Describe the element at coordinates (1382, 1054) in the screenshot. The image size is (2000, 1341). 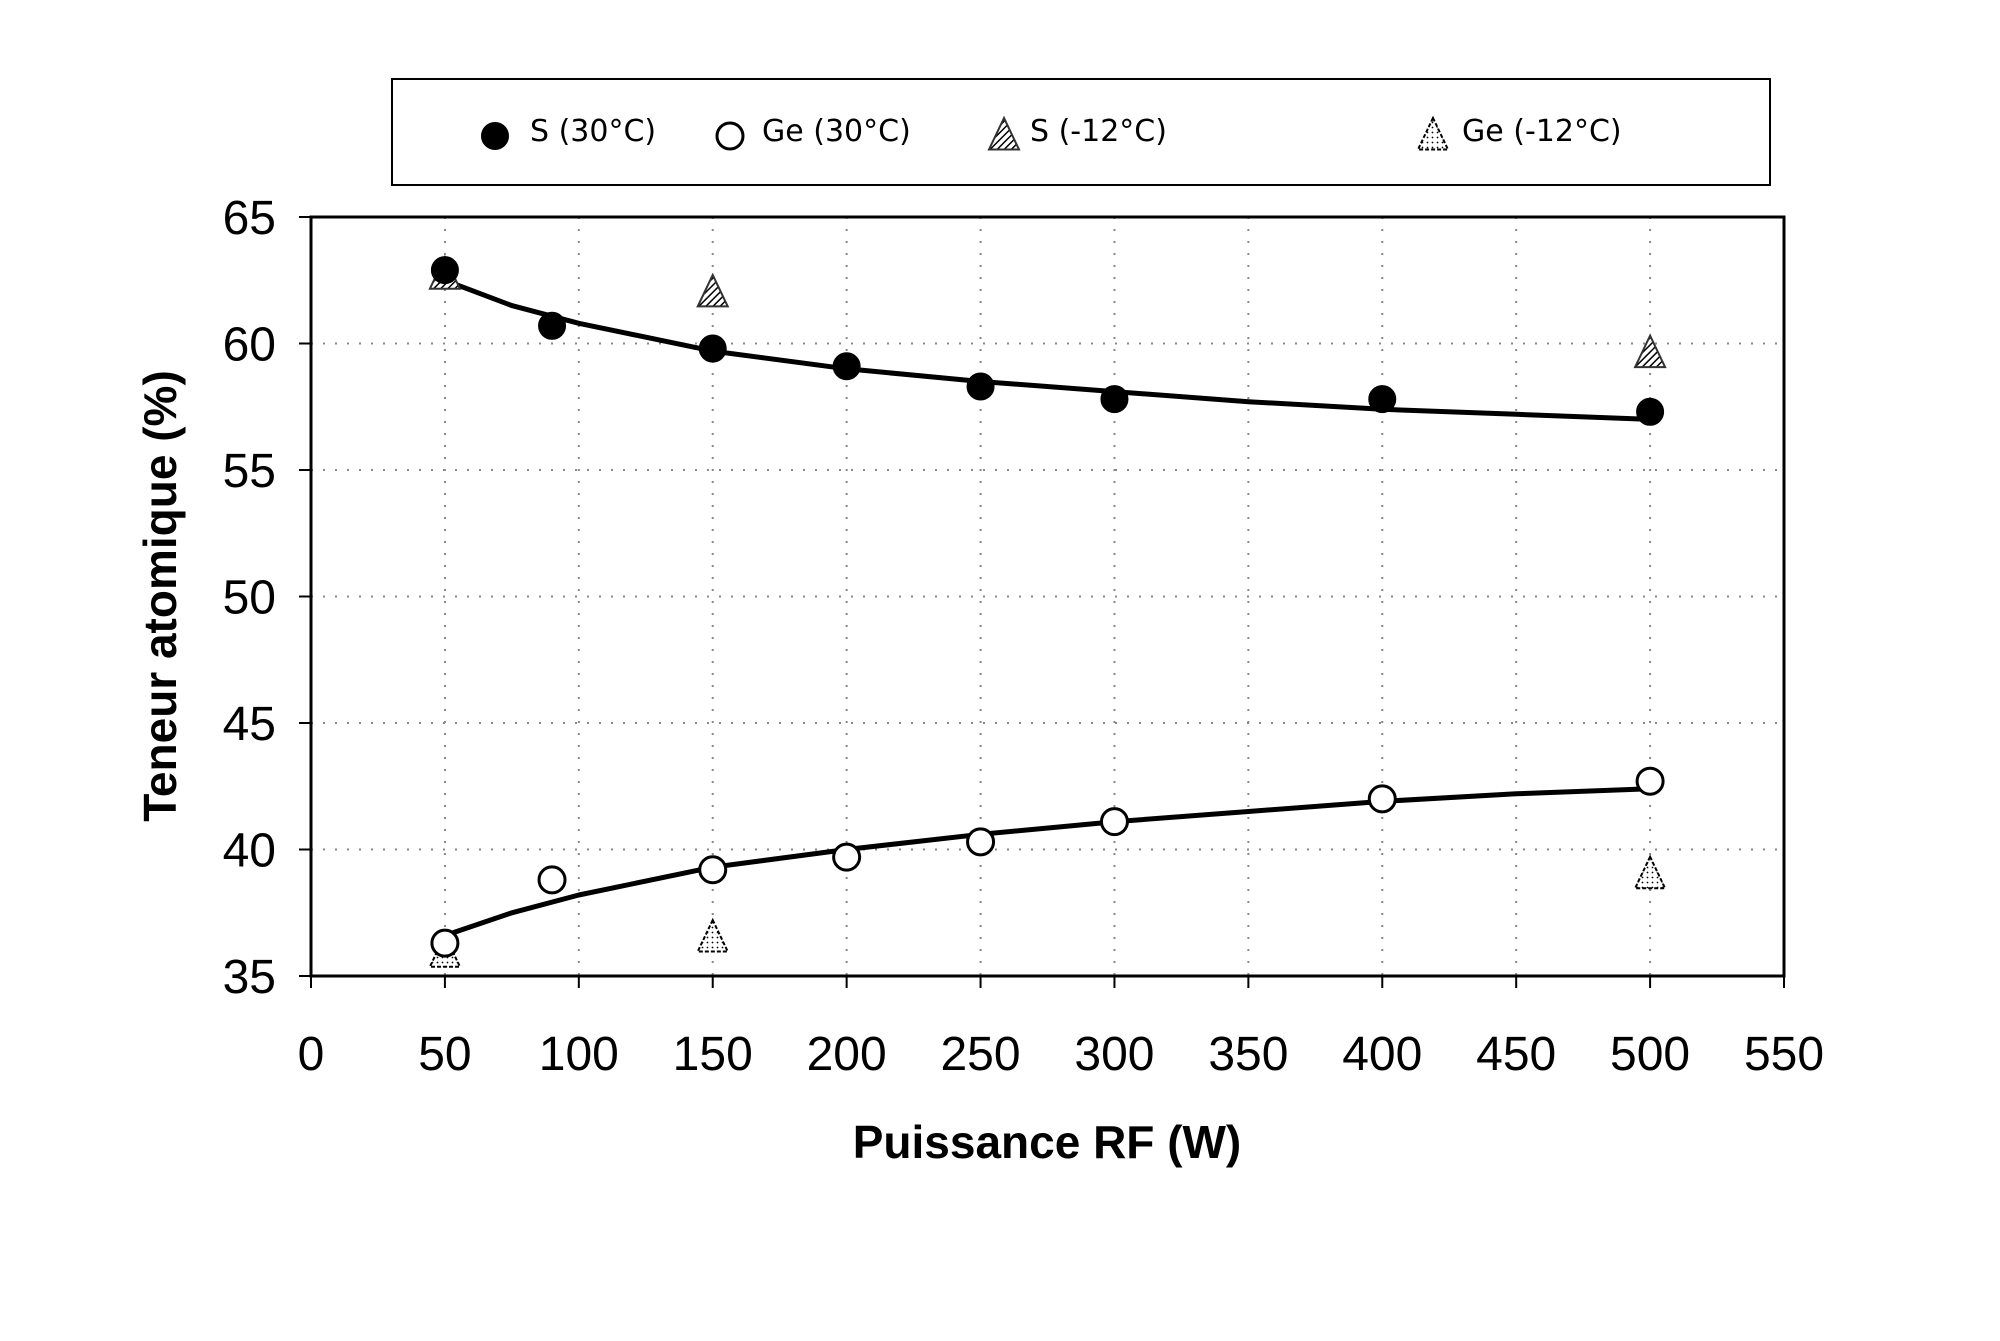
I see `x-tick-label: 400` at that location.